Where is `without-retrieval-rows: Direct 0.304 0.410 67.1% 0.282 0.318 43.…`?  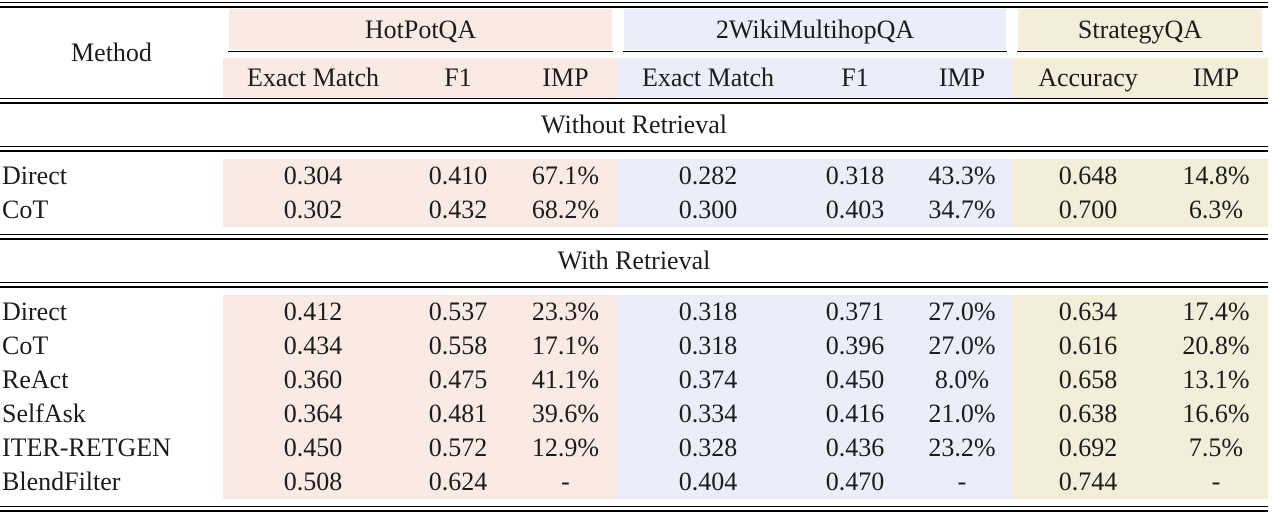
without-retrieval-rows: Direct 0.304 0.410 67.1% 0.282 0.318 43.… is located at coordinates (634, 193).